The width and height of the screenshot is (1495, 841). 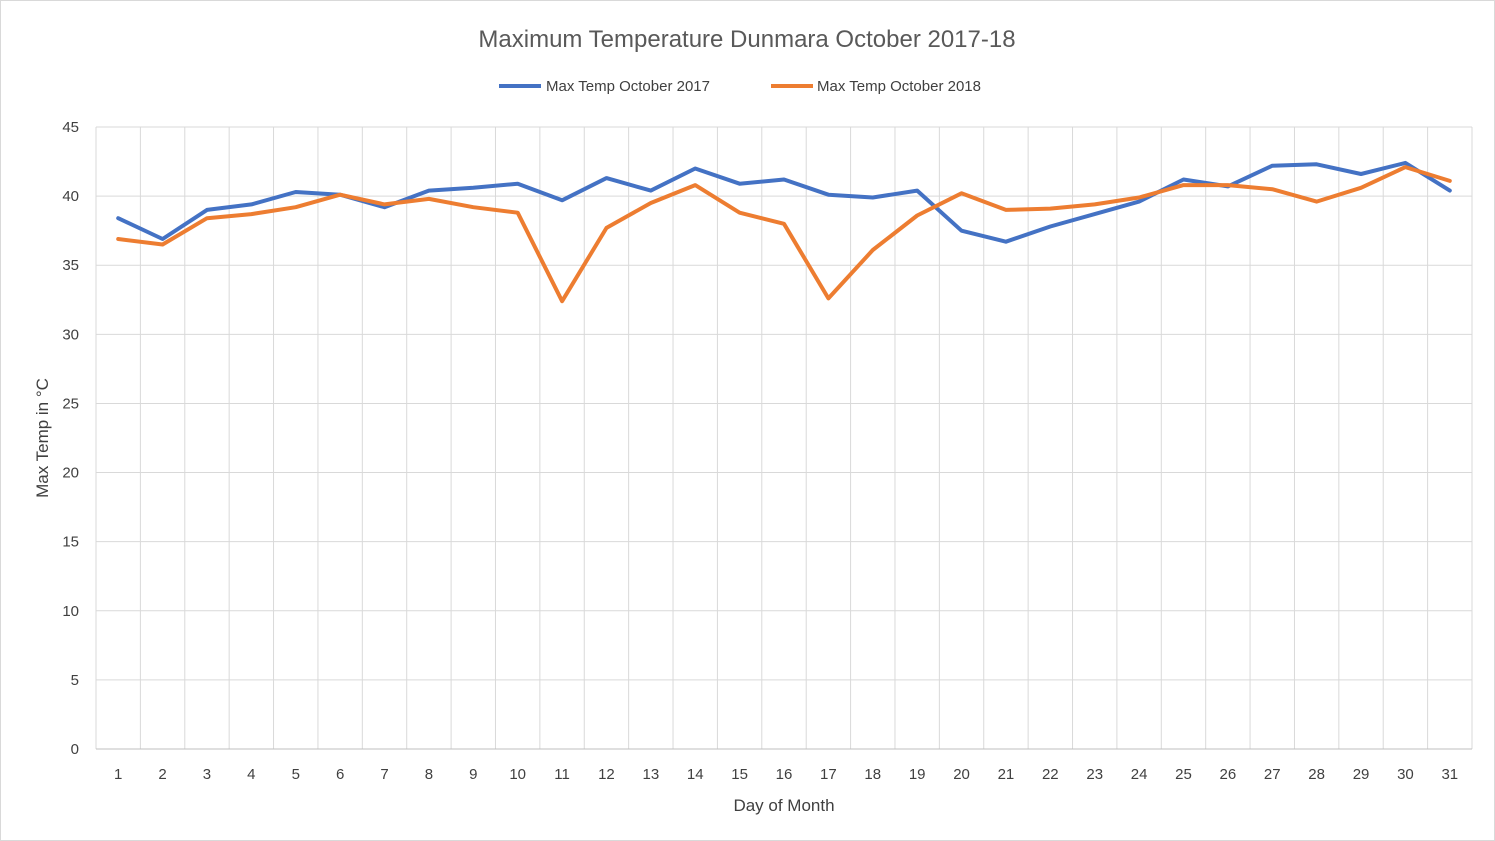 I want to click on y-tick-label: 10, so click(x=70, y=611).